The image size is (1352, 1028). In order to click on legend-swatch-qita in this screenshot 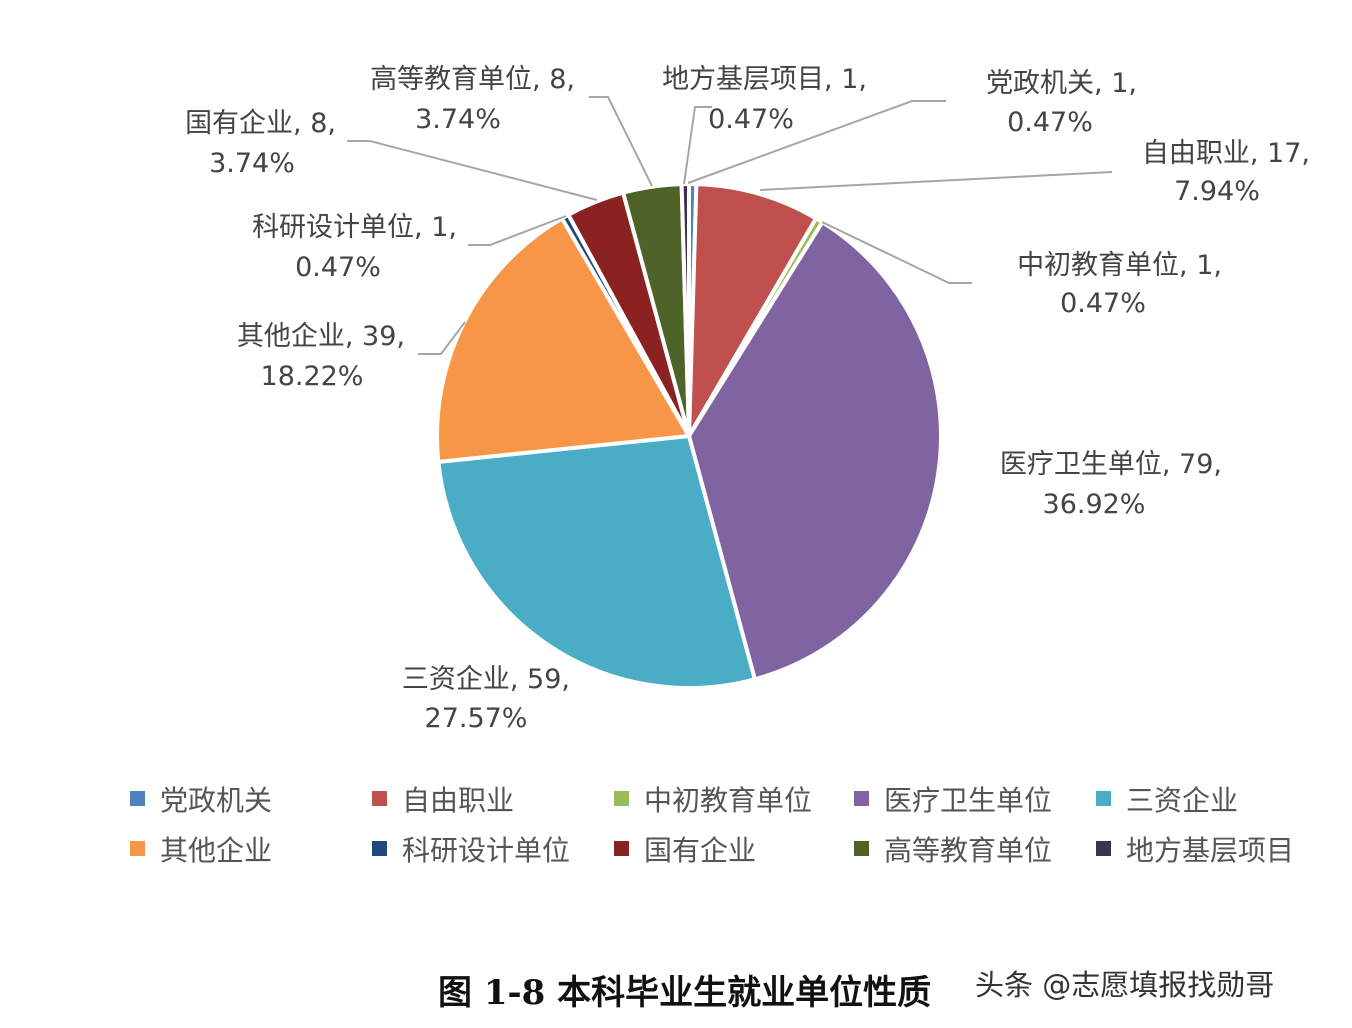, I will do `click(137, 848)`.